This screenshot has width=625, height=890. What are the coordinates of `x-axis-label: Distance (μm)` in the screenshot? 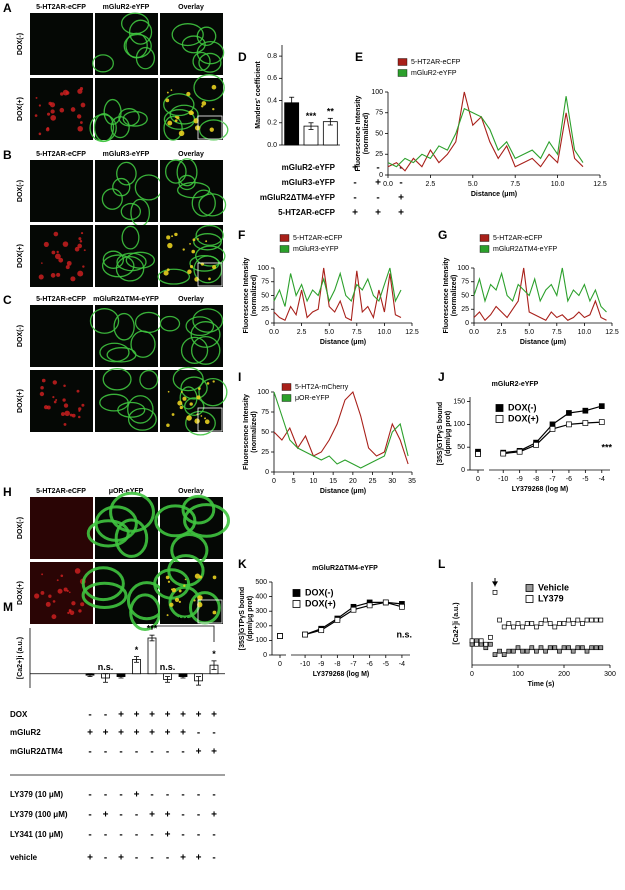 It's located at (343, 342).